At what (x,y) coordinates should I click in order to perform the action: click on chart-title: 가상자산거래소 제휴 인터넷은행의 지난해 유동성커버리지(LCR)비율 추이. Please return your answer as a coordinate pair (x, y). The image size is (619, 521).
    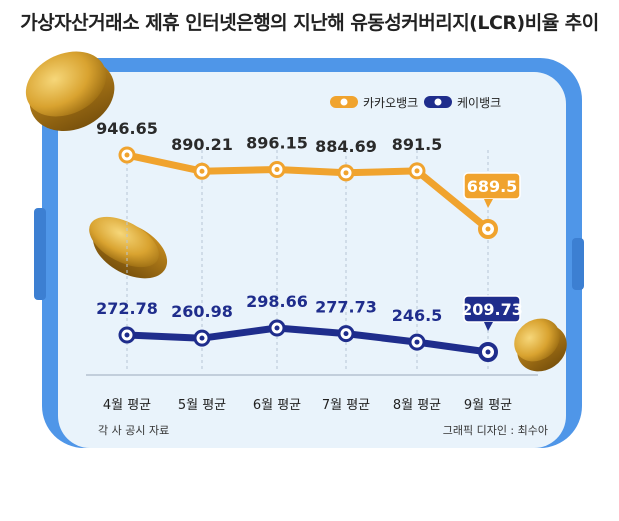
    Looking at the image, I should click on (309, 23).